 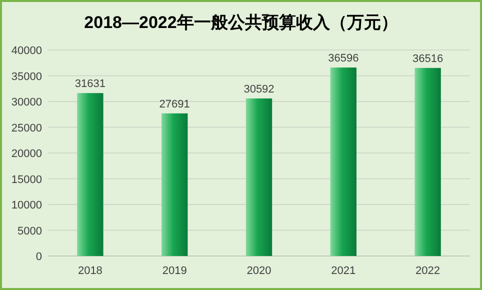 What do you see at coordinates (26, 128) in the screenshot?
I see `y-tick-label: 25000` at bounding box center [26, 128].